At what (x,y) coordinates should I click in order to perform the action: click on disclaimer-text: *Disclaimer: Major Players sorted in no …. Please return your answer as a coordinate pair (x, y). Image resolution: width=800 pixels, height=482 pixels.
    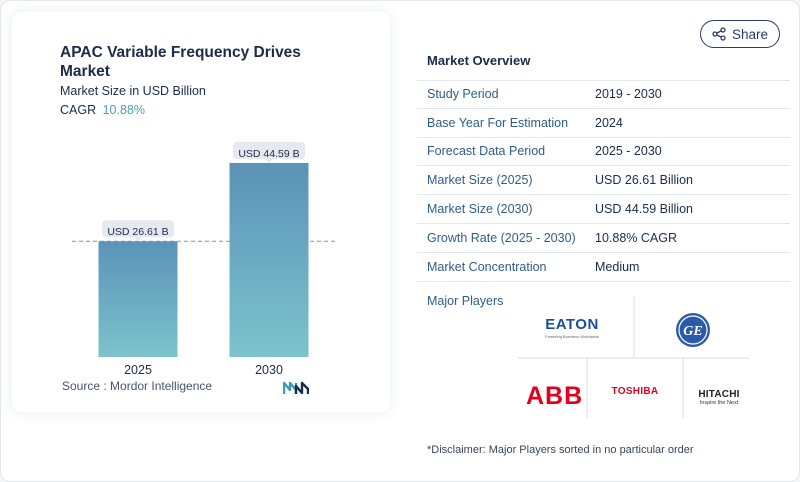
    Looking at the image, I should click on (560, 450).